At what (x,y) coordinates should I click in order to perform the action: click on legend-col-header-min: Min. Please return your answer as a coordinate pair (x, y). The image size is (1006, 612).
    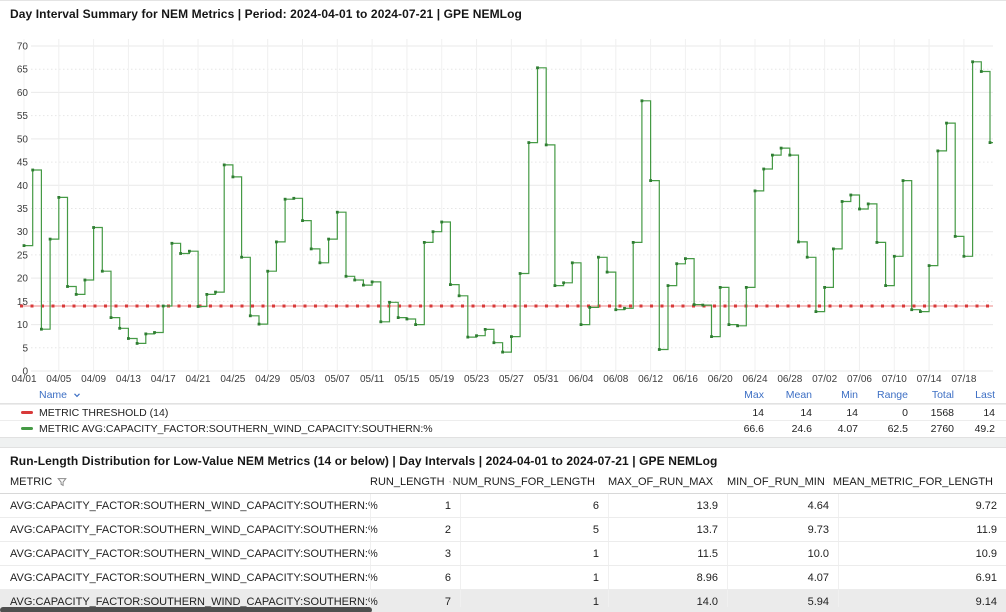
    Looking at the image, I should click on (849, 395).